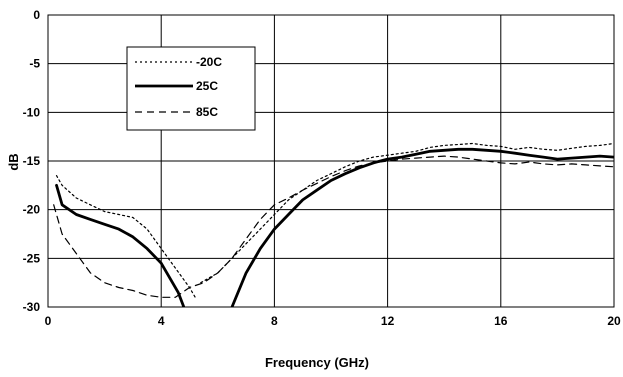 This screenshot has width=623, height=377. What do you see at coordinates (274, 321) in the screenshot?
I see `x-tick-label: 8` at bounding box center [274, 321].